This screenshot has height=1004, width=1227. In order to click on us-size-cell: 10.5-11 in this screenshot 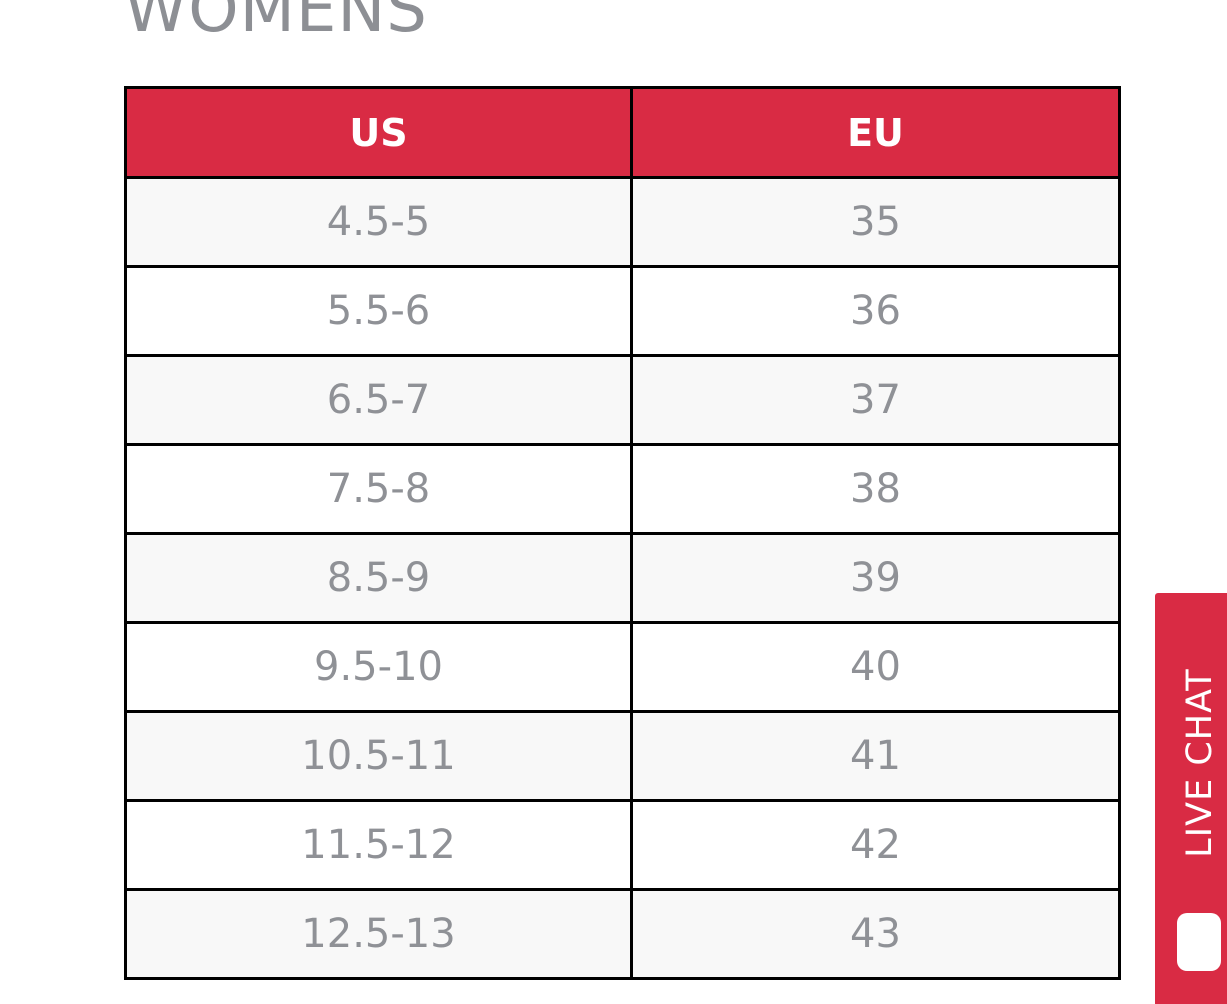, I will do `click(378, 756)`.